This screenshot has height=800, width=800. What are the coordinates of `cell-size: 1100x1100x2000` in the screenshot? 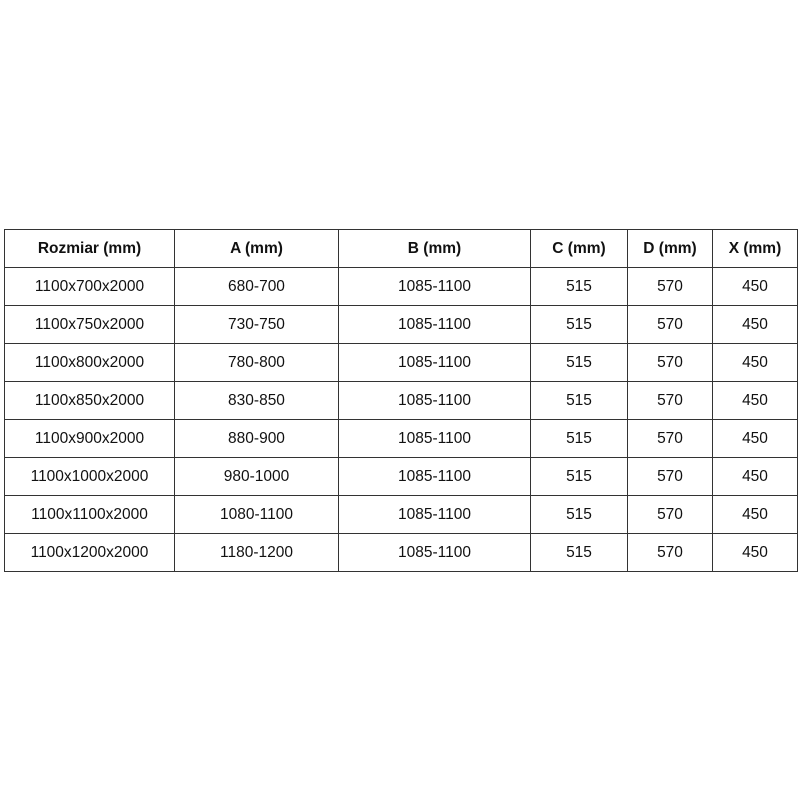 It's located at (89, 514).